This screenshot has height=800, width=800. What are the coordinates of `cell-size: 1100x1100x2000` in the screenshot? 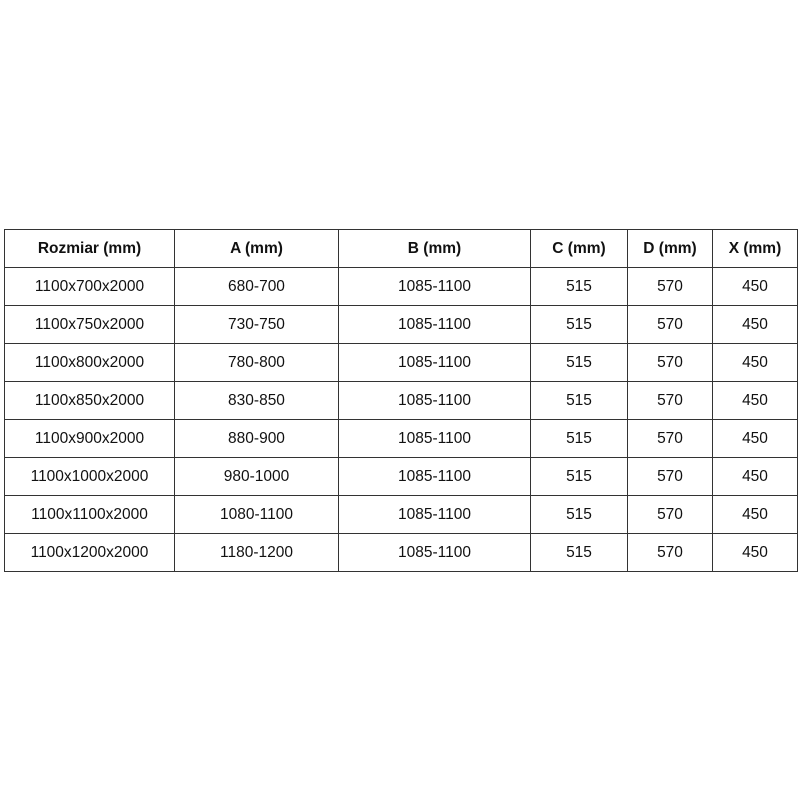 It's located at (89, 514).